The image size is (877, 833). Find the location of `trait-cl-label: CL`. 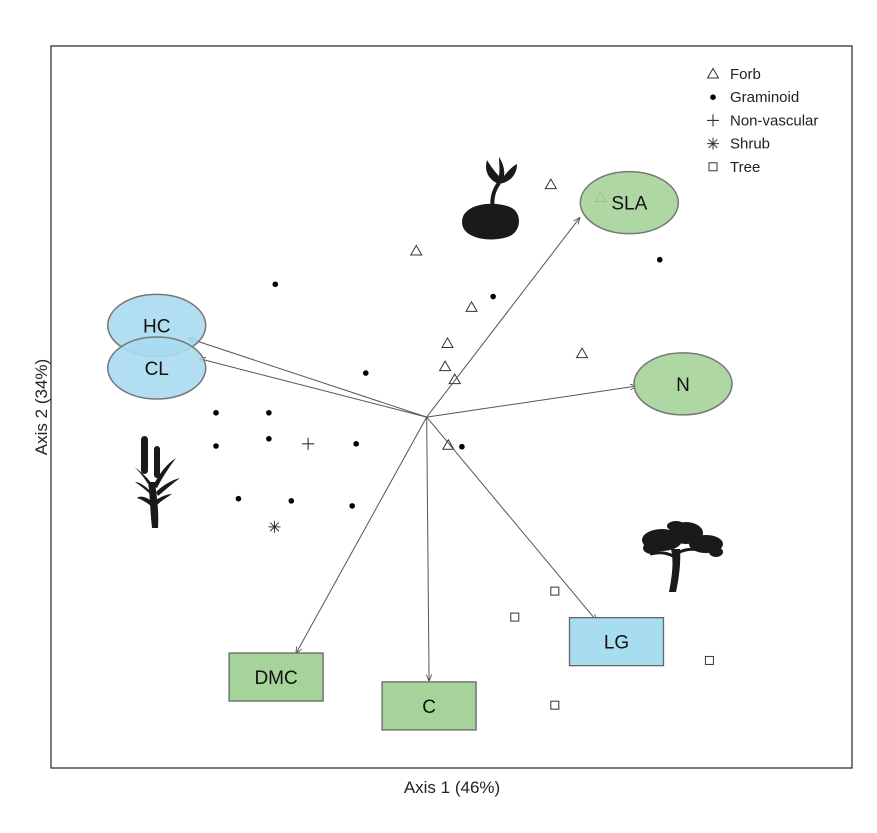

trait-cl-label: CL is located at coordinates (157, 369).